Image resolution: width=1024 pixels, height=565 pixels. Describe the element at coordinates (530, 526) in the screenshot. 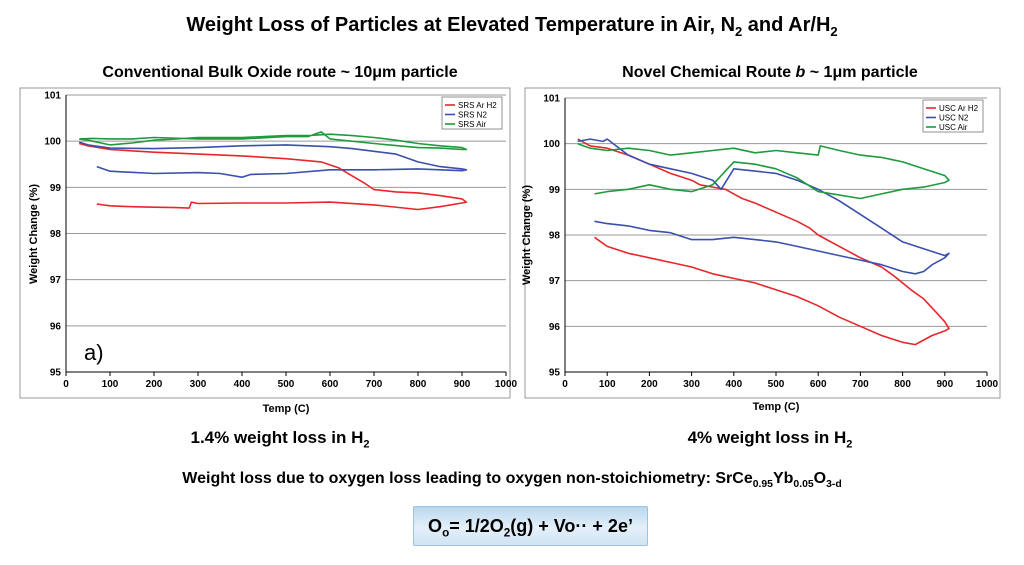

I see `defect-equation-box: Oo= 1/2O2(g) + Vo·· + 2e’` at that location.